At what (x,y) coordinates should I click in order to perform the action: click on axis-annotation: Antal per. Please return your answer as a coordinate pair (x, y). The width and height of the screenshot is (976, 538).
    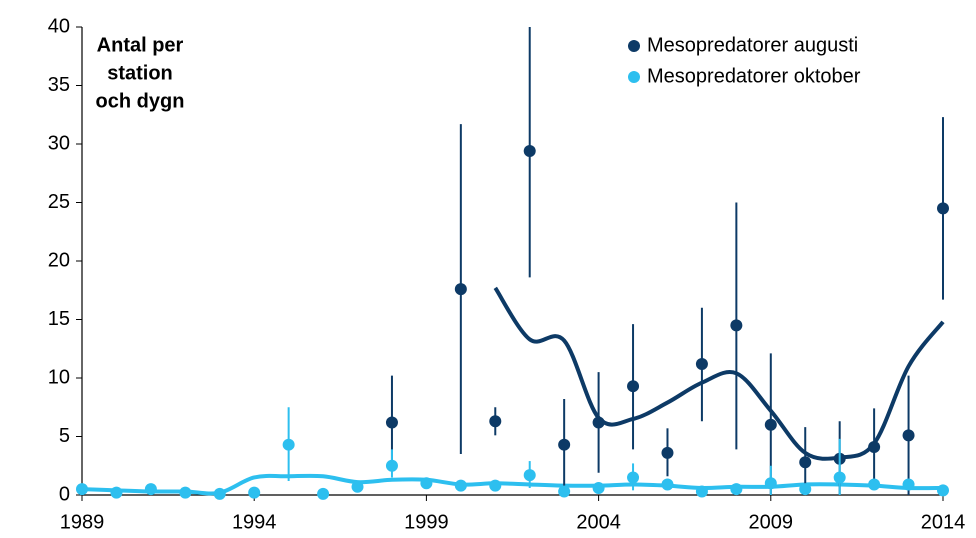
    Looking at the image, I should click on (140, 45).